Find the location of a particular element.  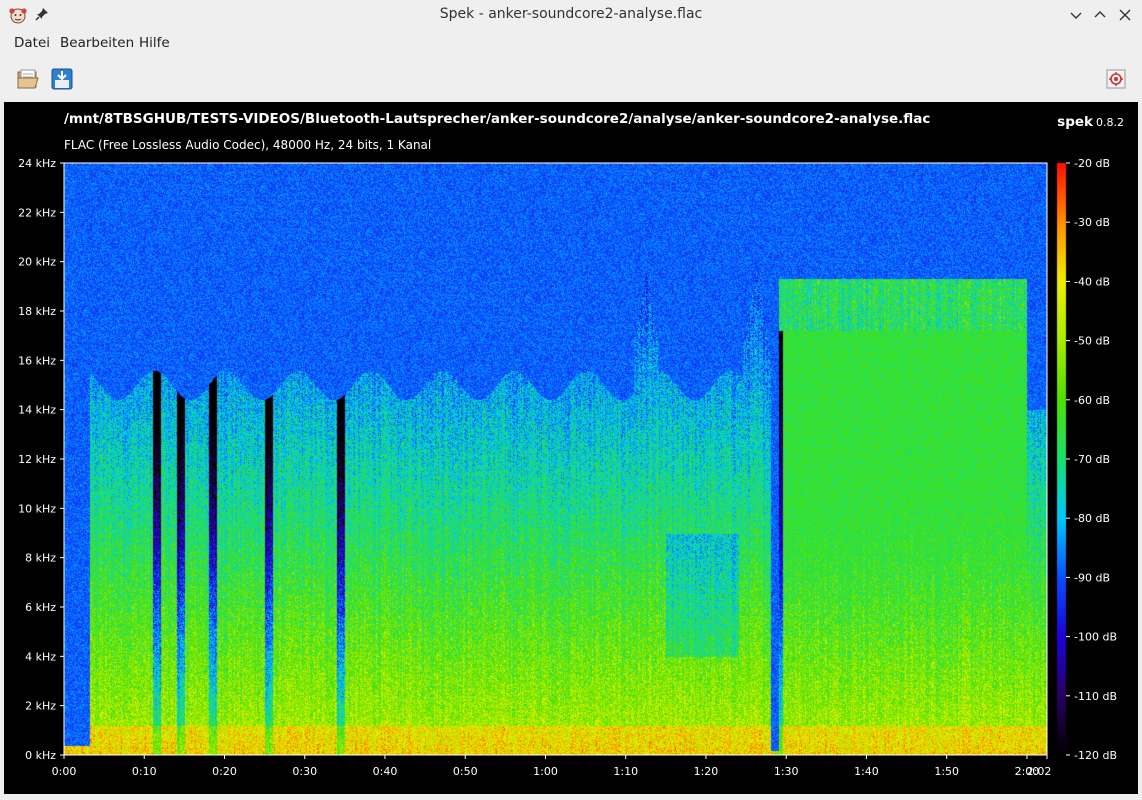

window-title: Spek - anker-soundcore2-analyse.flac is located at coordinates (571, 14).